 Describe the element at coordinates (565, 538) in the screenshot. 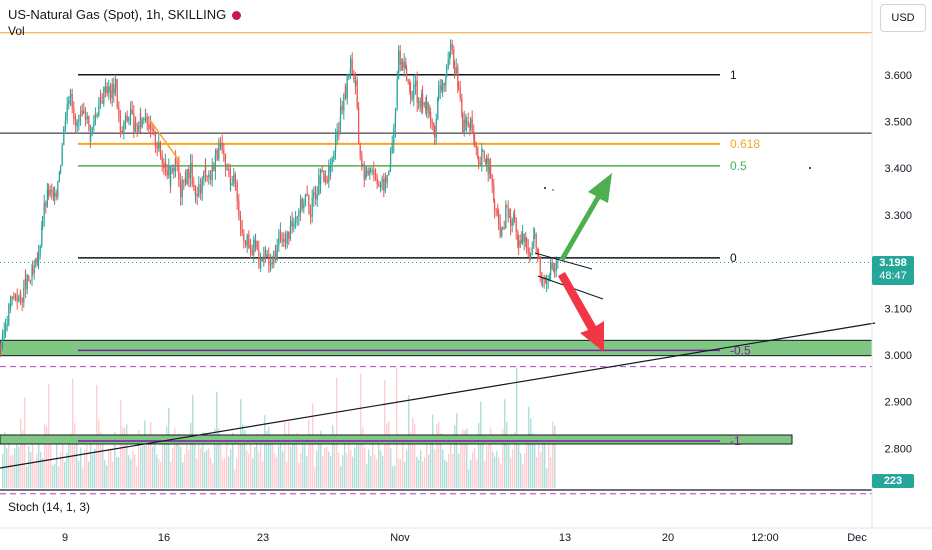

I see `x-tick-label: 13` at that location.